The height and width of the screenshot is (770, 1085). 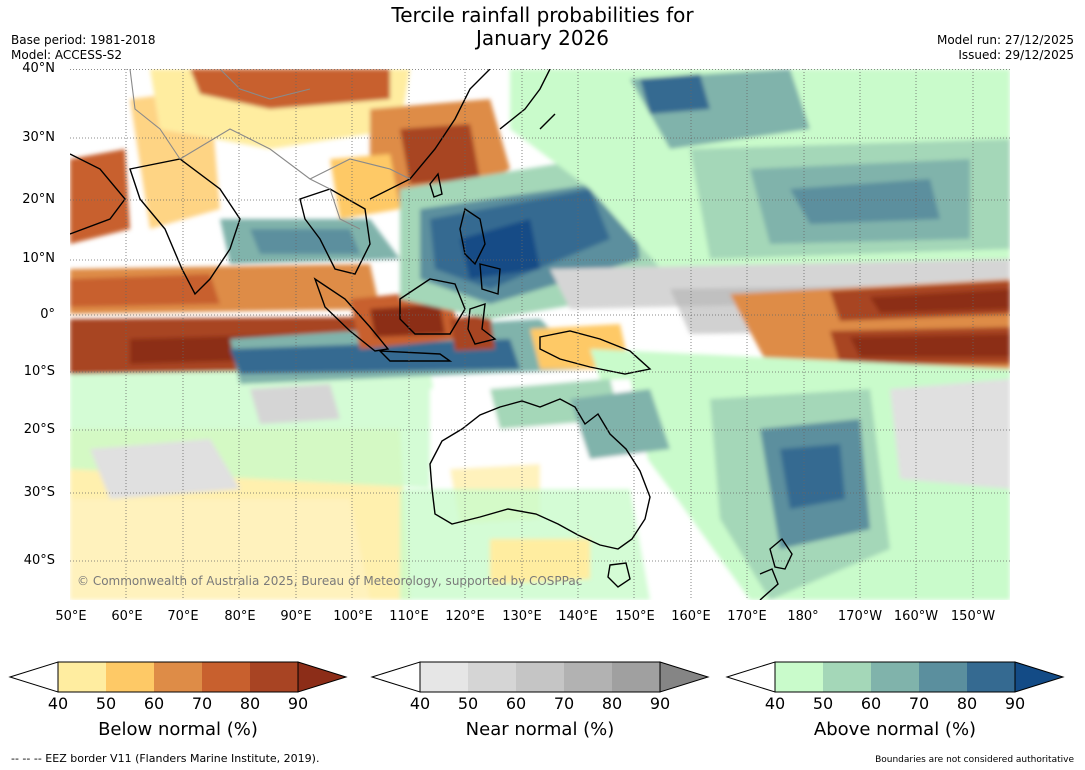 I want to click on lon-label-80e: 80°E, so click(x=240, y=616).